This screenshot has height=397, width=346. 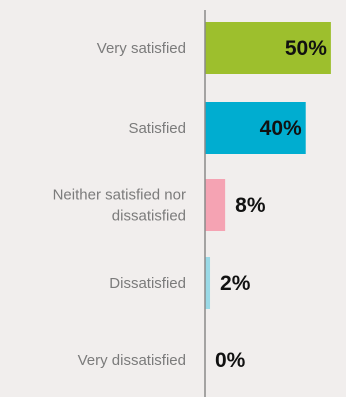 What do you see at coordinates (157, 128) in the screenshot?
I see `category-label-satisfied: Satisfied` at bounding box center [157, 128].